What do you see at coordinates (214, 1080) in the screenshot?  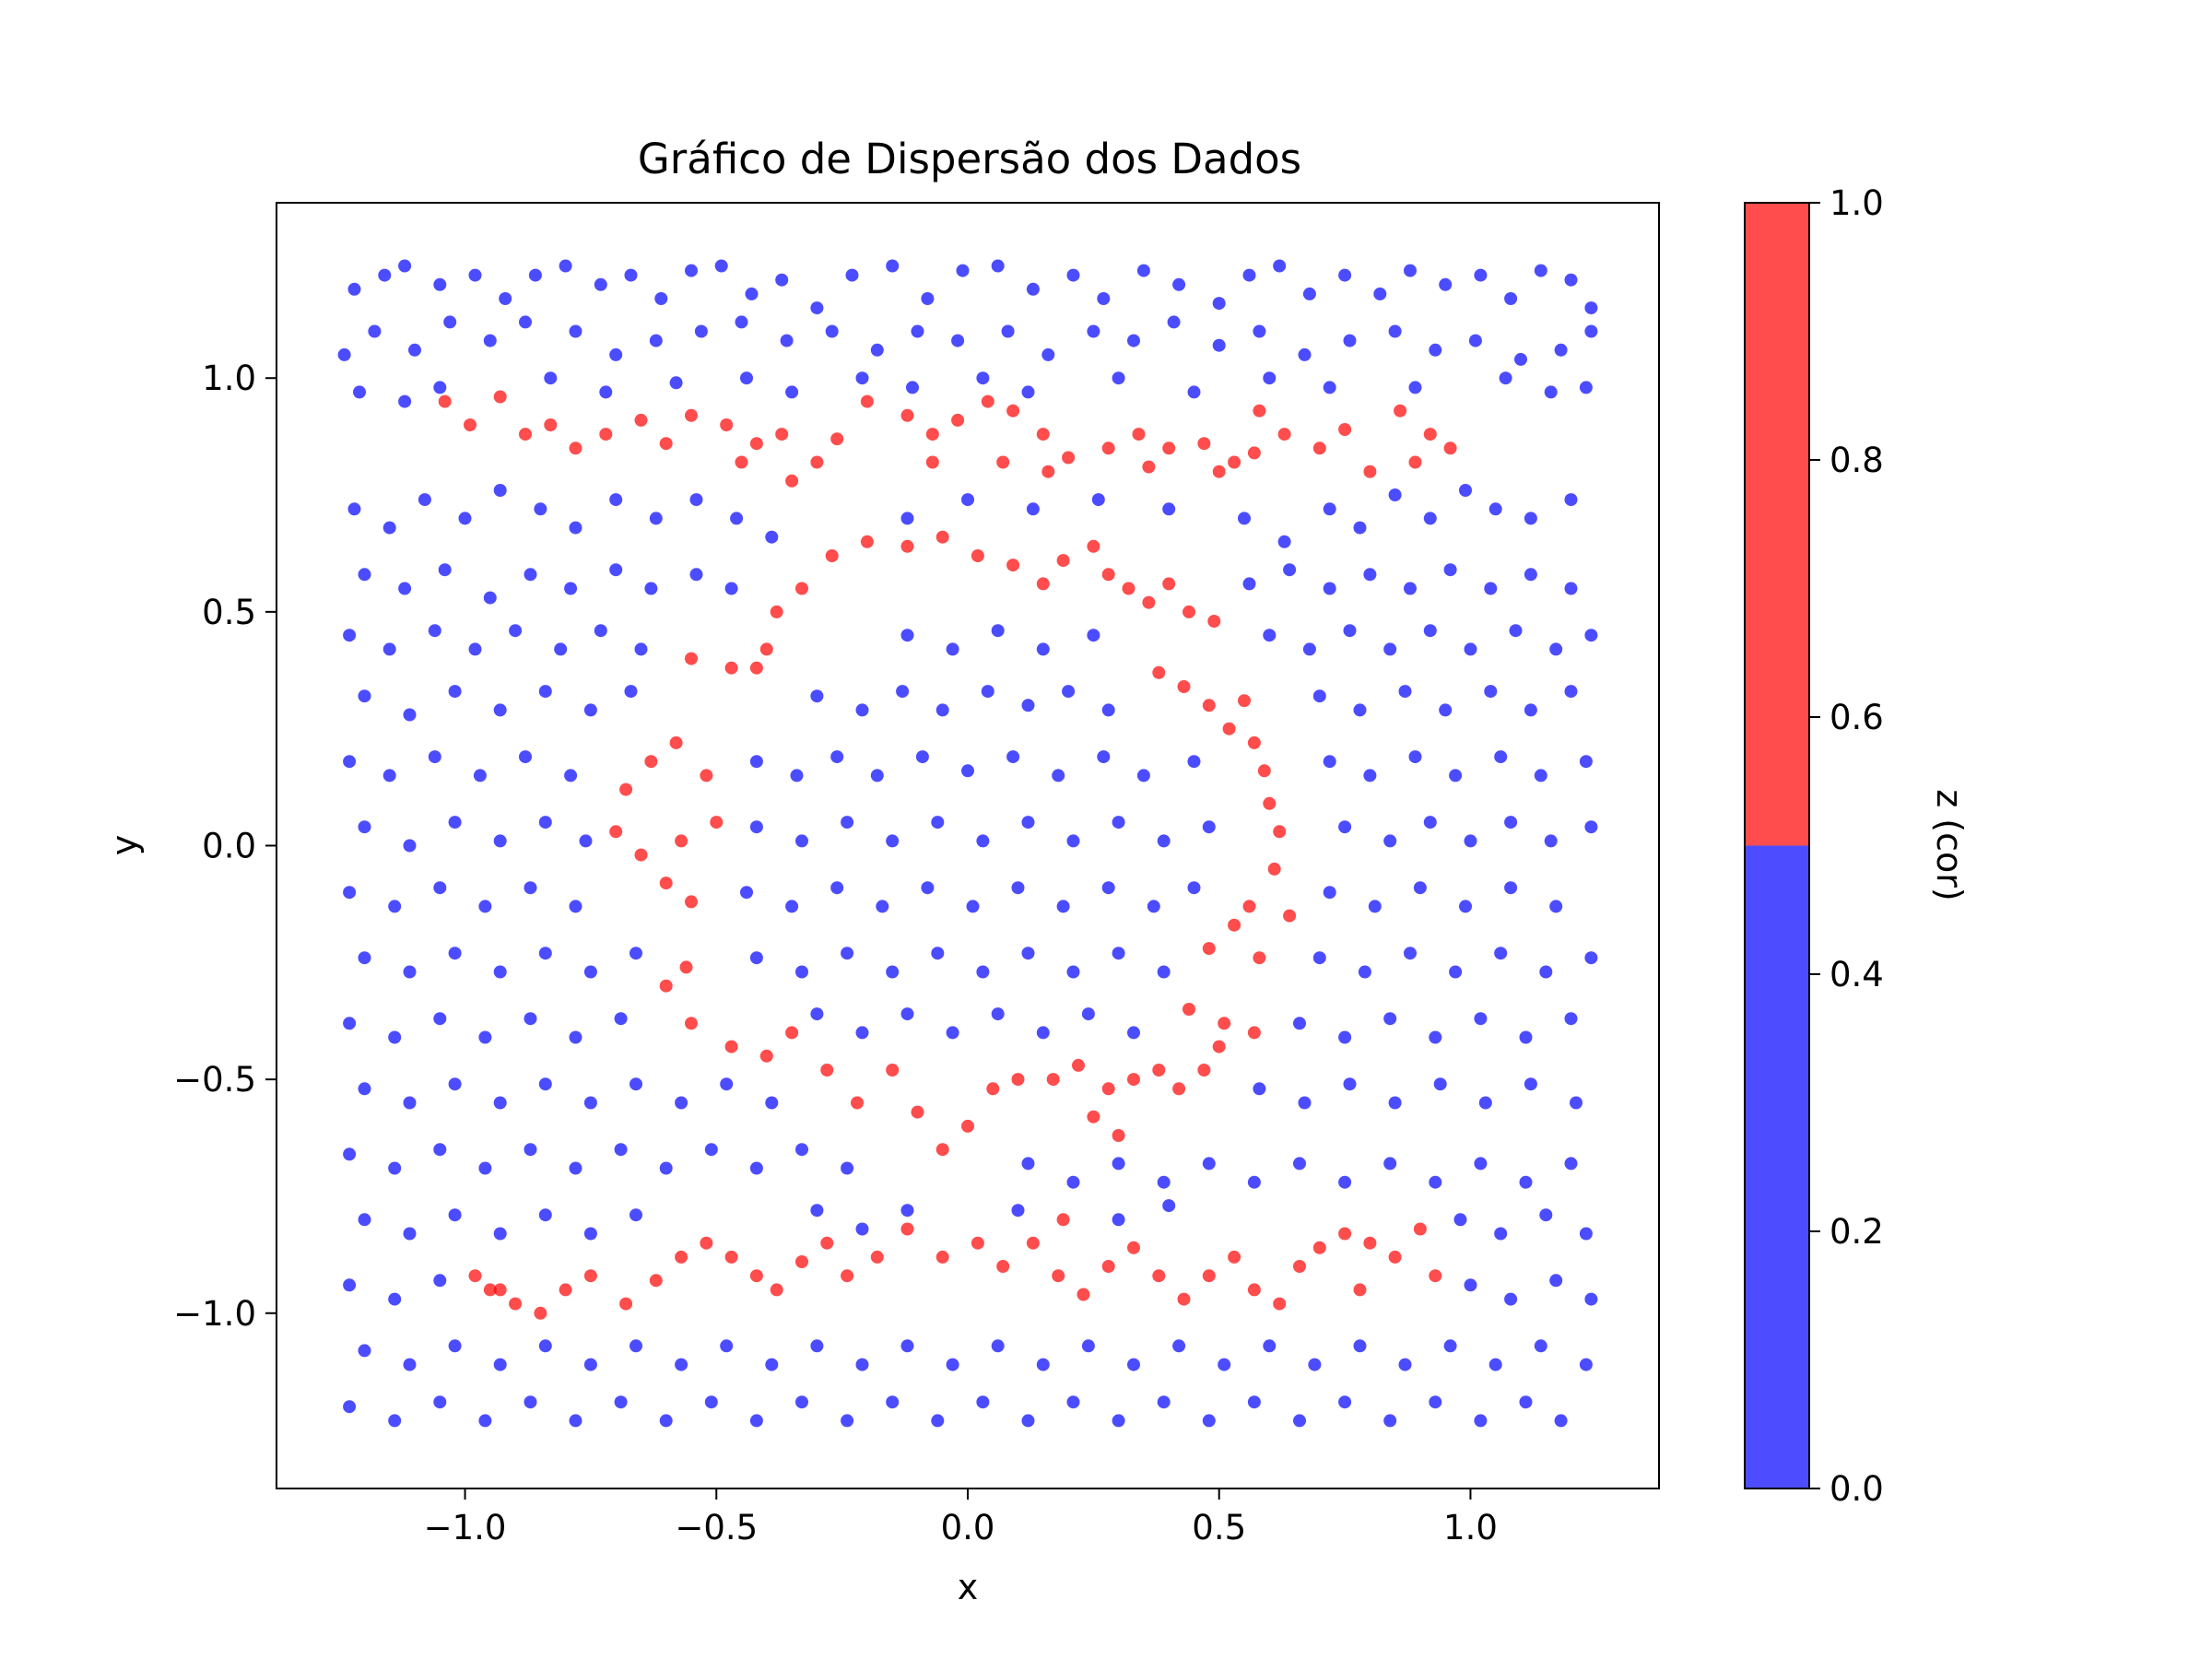 I see `y-tick-label: −0.5` at bounding box center [214, 1080].